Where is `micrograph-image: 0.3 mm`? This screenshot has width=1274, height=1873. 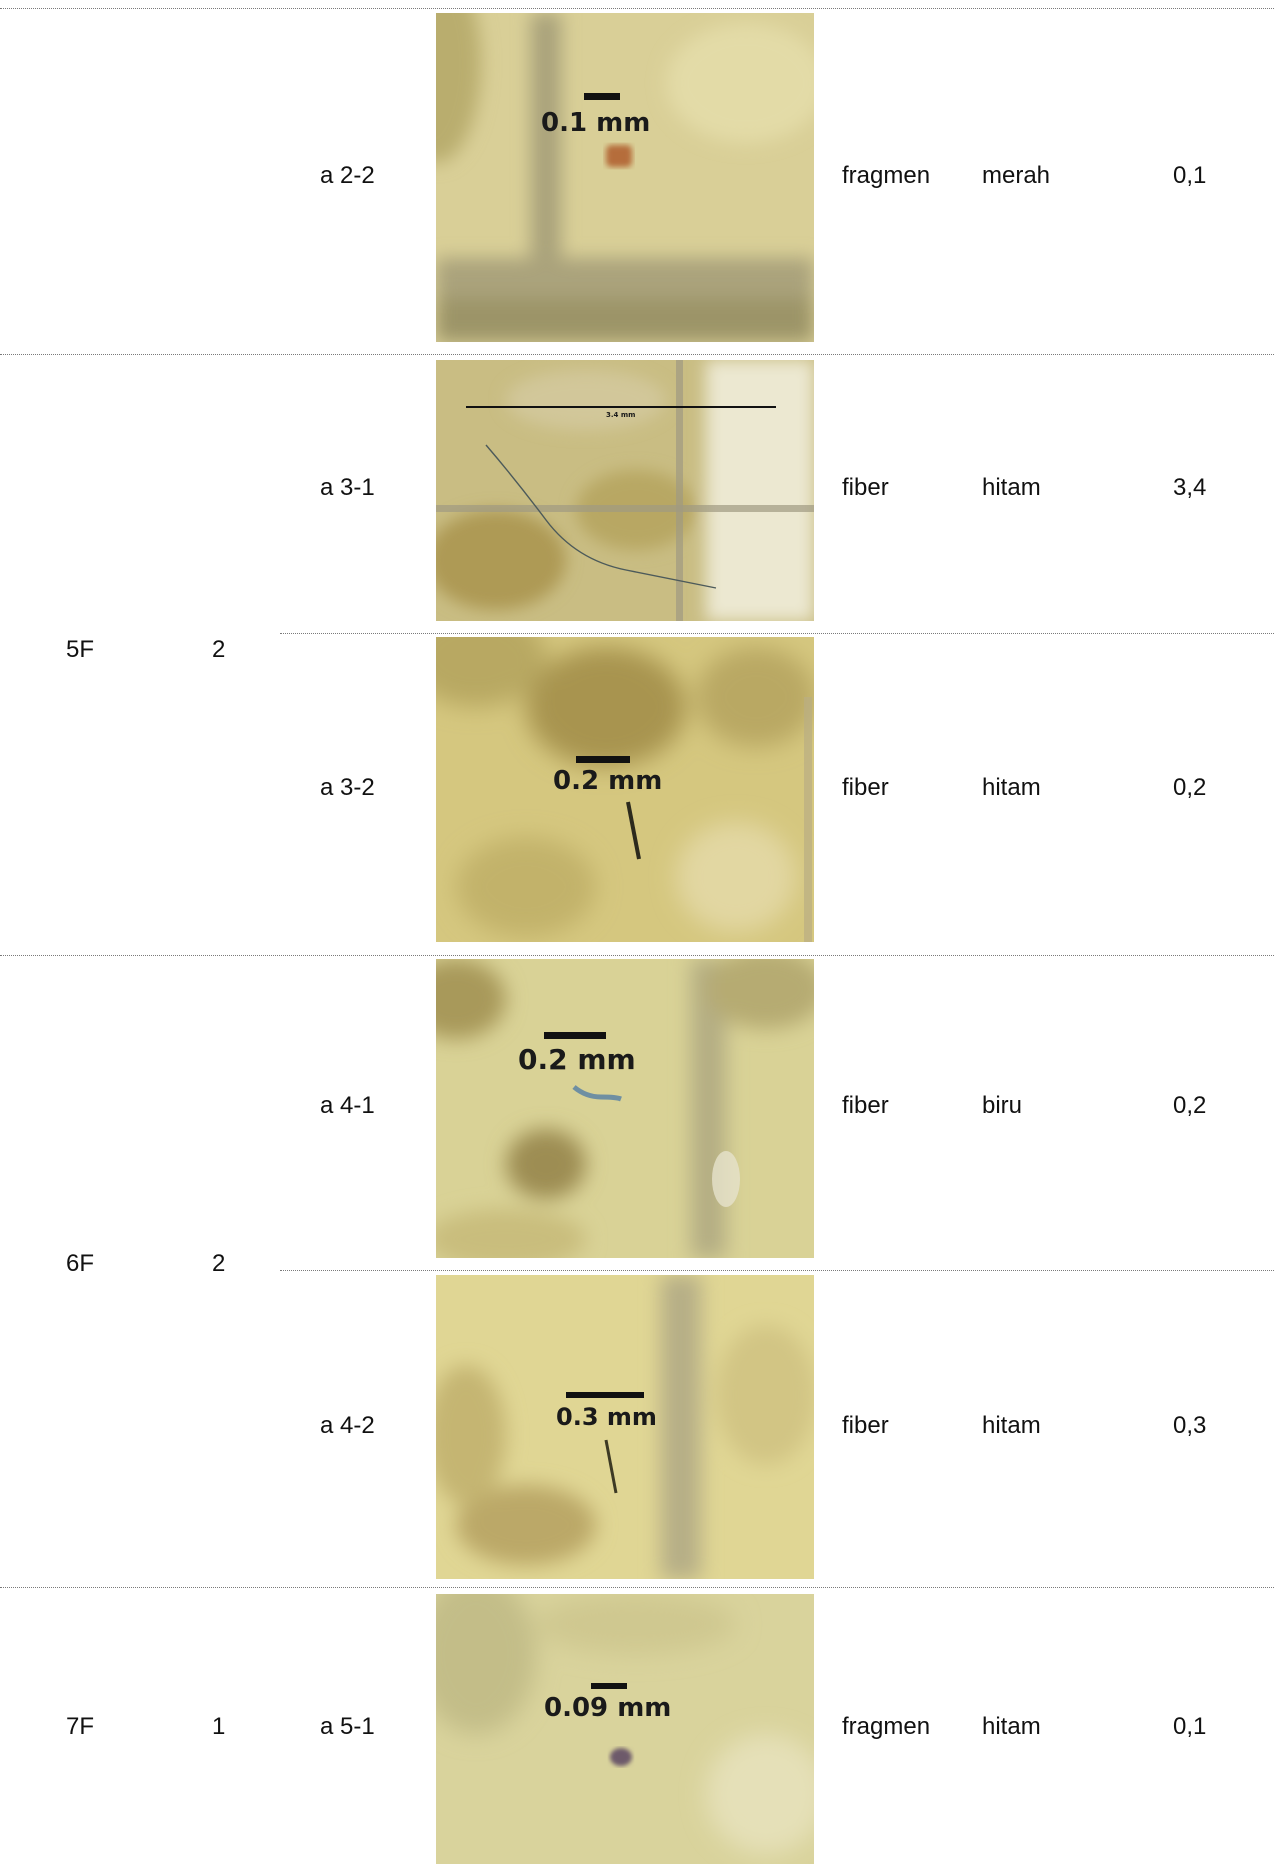 micrograph-image: 0.3 mm is located at coordinates (625, 1427).